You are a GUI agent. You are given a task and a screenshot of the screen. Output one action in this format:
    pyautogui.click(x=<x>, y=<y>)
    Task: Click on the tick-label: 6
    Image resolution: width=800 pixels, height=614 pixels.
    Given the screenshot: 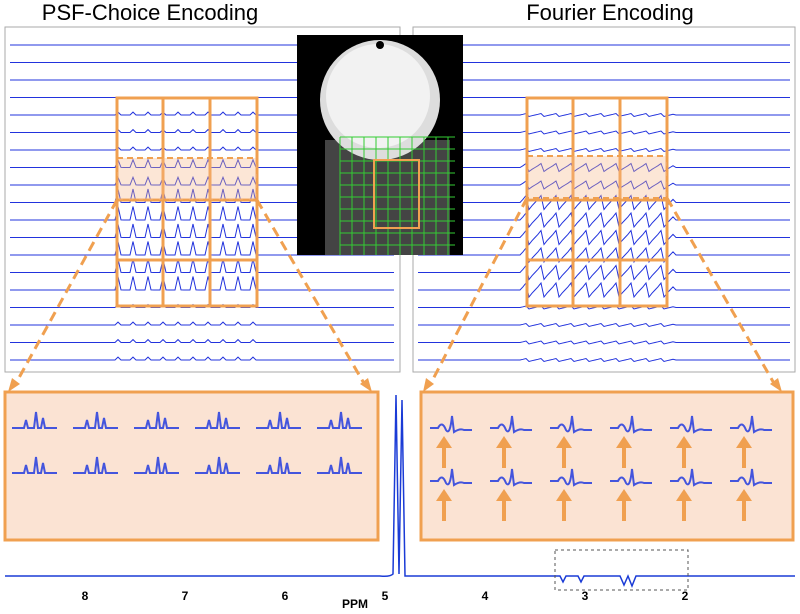 What is the action you would take?
    pyautogui.click(x=285, y=596)
    